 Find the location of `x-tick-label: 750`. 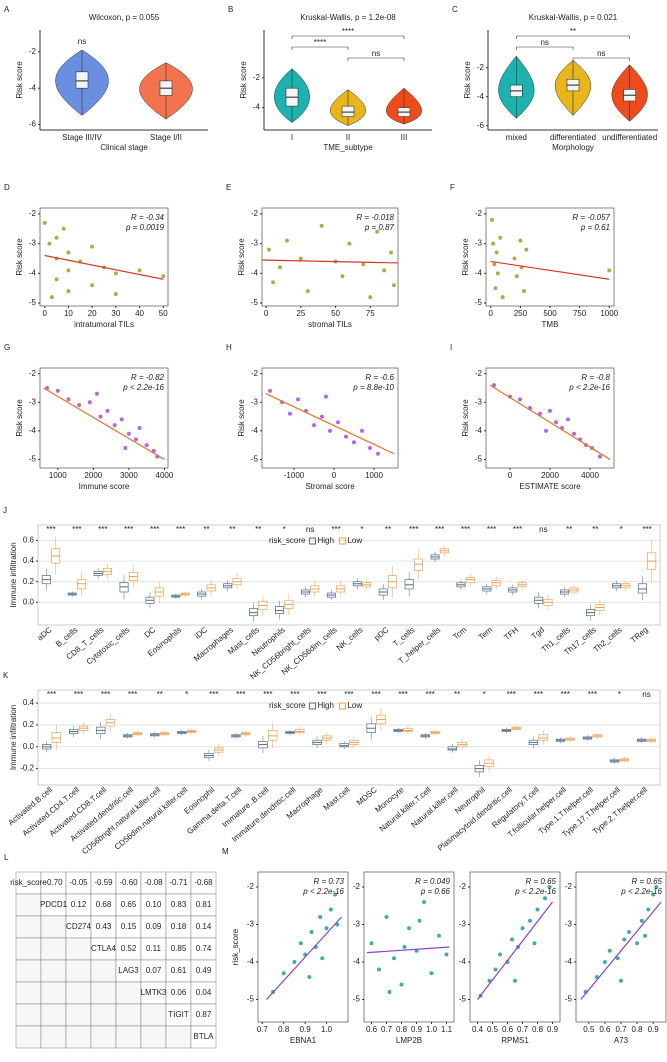

x-tick-label: 750 is located at coordinates (580, 313).